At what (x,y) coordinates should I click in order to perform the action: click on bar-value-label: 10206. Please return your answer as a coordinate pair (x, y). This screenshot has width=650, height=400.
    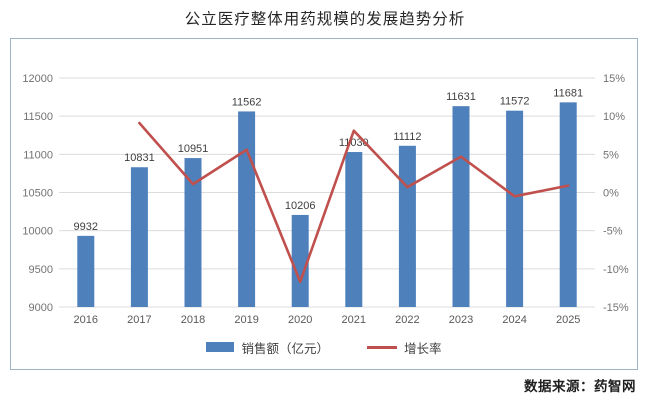
    Looking at the image, I should click on (300, 206).